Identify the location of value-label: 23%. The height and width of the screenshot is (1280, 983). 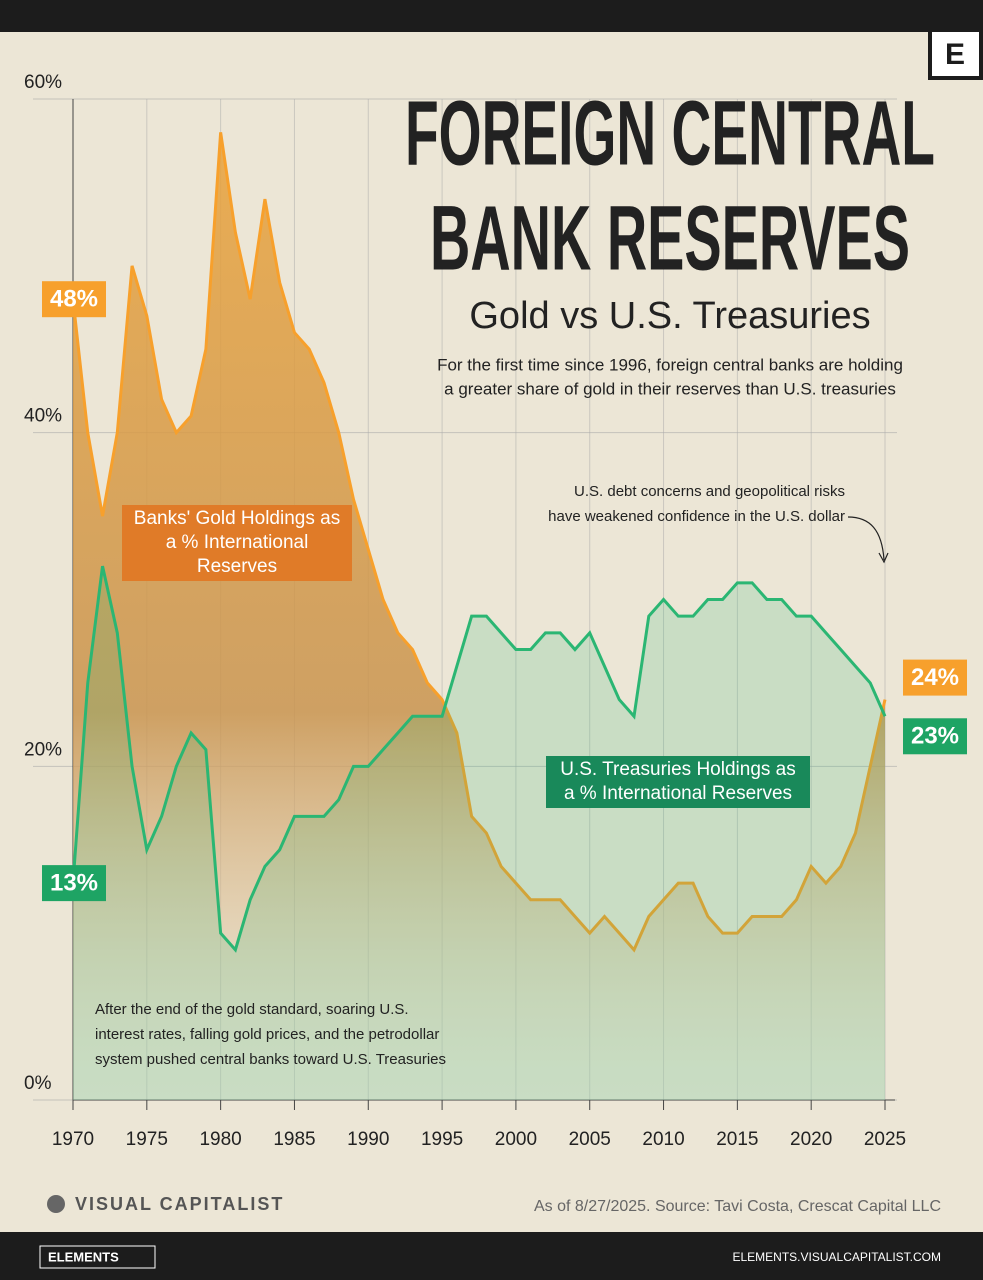
(935, 736).